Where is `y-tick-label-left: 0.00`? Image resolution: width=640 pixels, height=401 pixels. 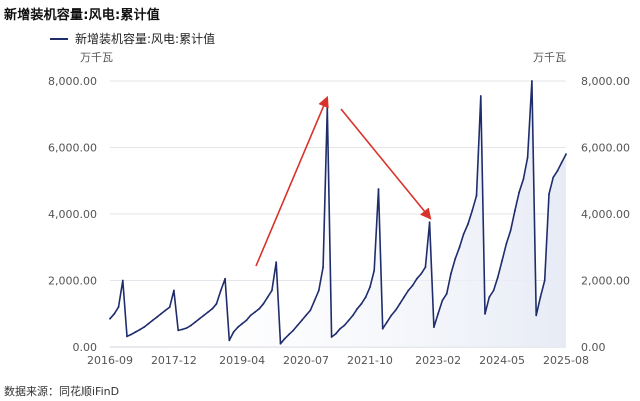 y-tick-label-left: 0.00 is located at coordinates (85, 347).